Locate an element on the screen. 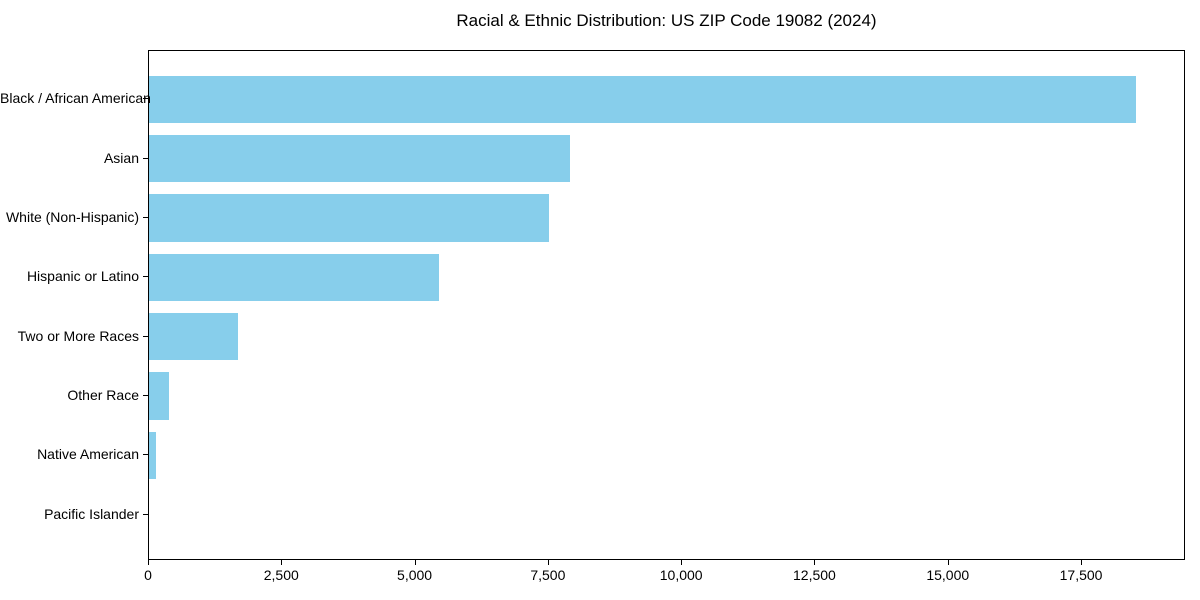  bar-other-race is located at coordinates (159, 396).